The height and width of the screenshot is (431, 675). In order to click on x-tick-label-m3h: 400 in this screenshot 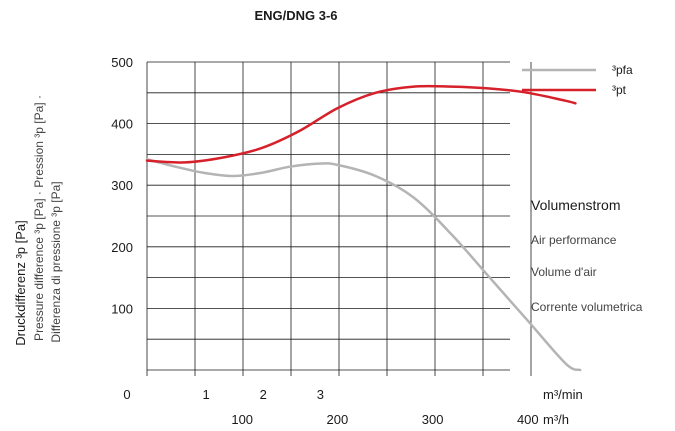, I will do `click(528, 419)`.